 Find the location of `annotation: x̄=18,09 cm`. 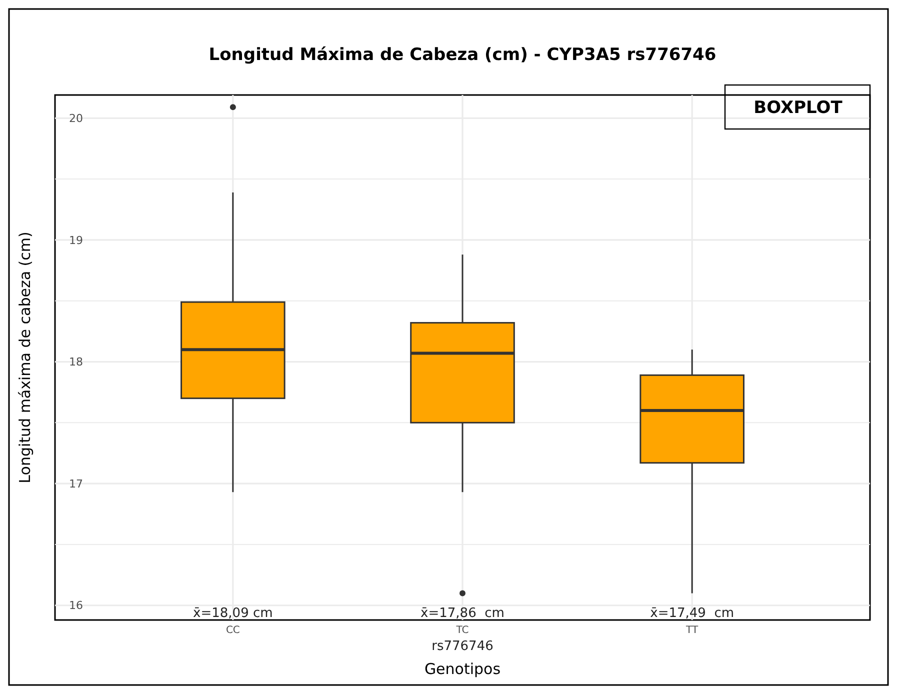

annotation: x̄=18,09 cm is located at coordinates (233, 613).